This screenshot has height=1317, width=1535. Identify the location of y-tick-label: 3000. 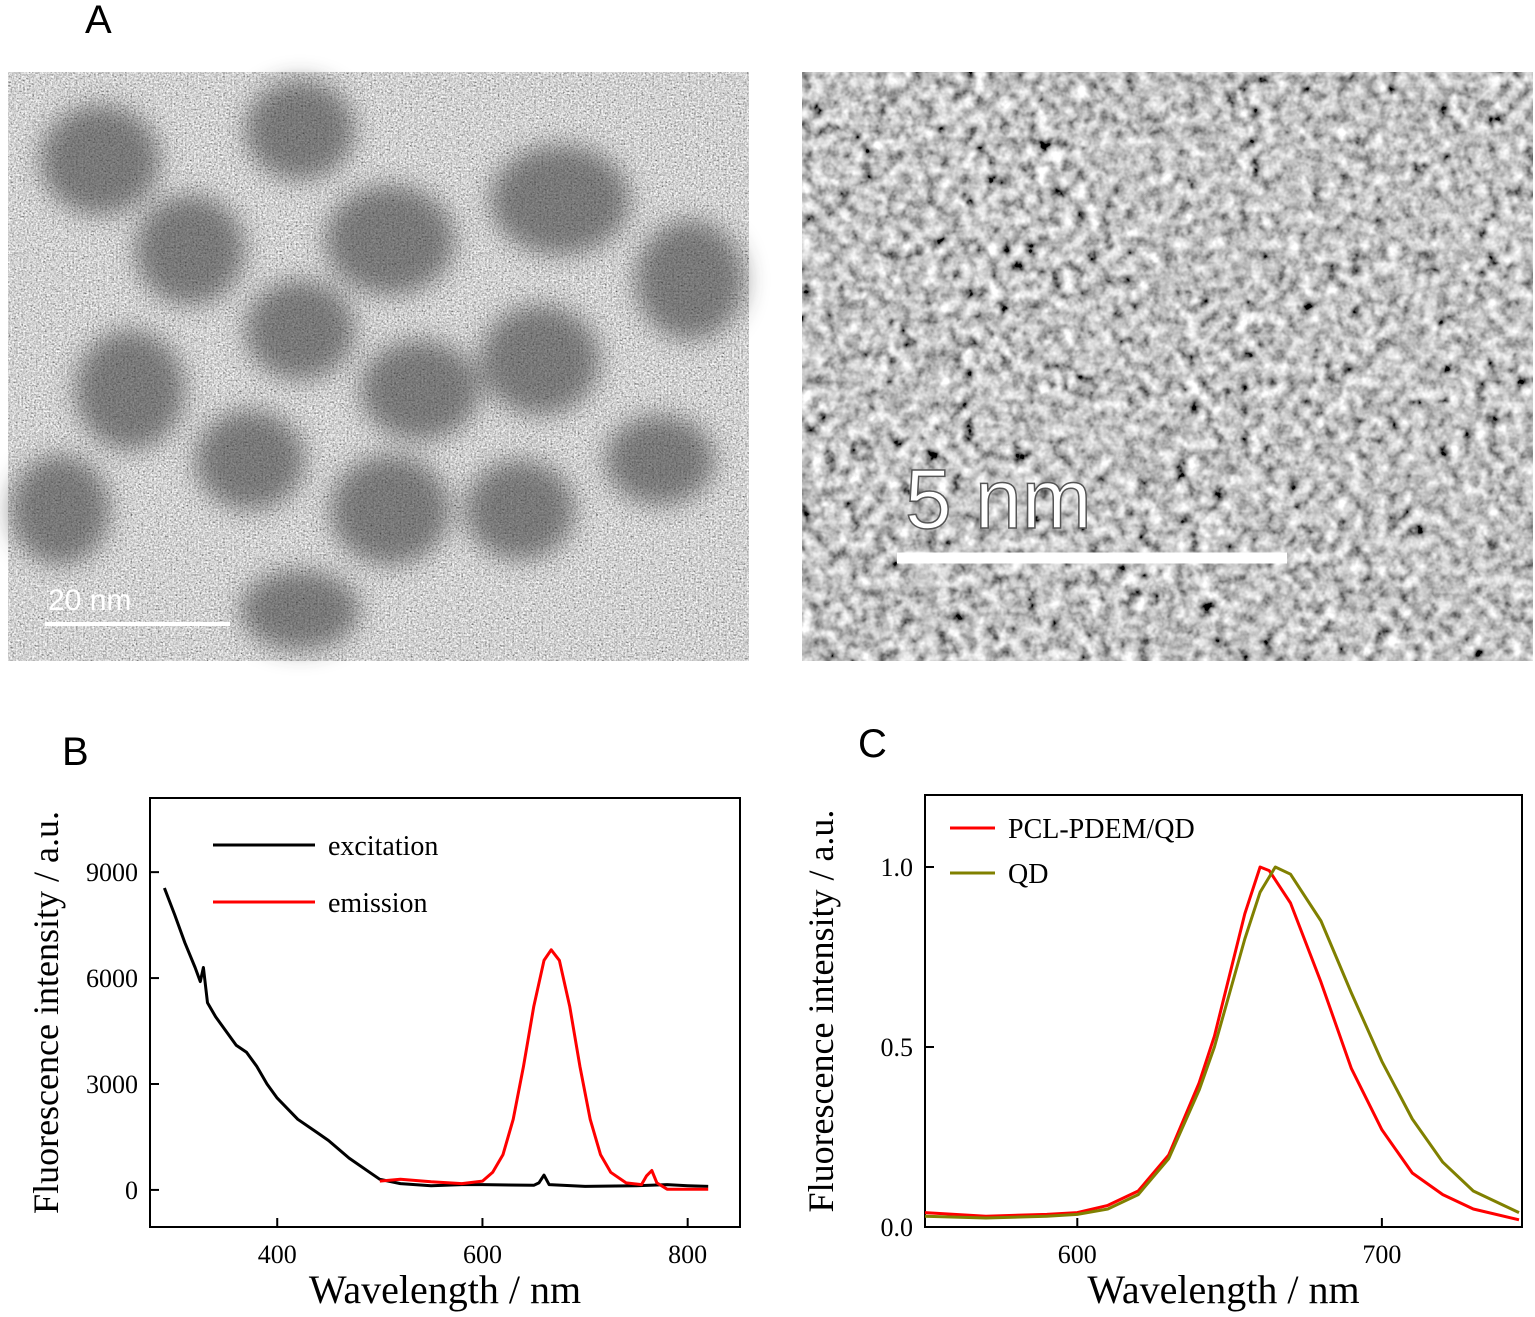
(112, 1084).